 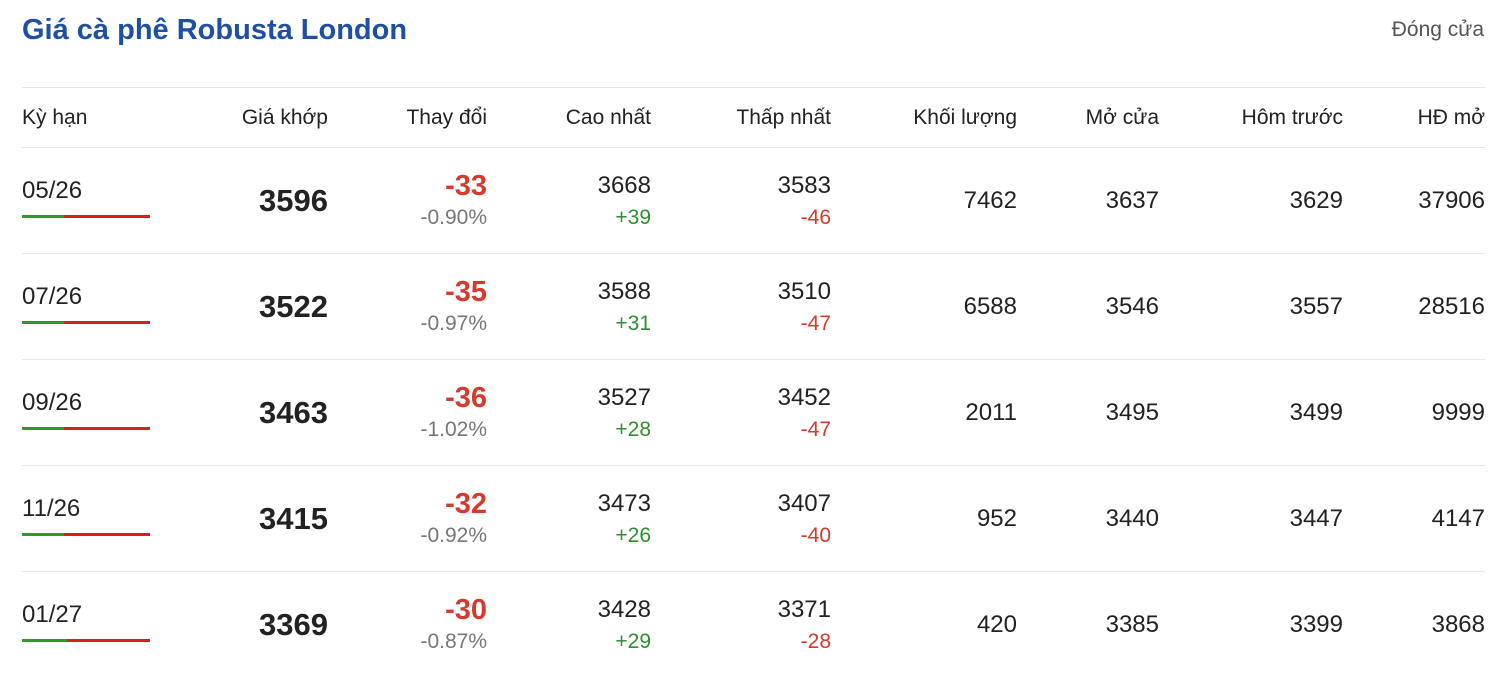 I want to click on term-cell: 09/26, so click(x=92, y=413).